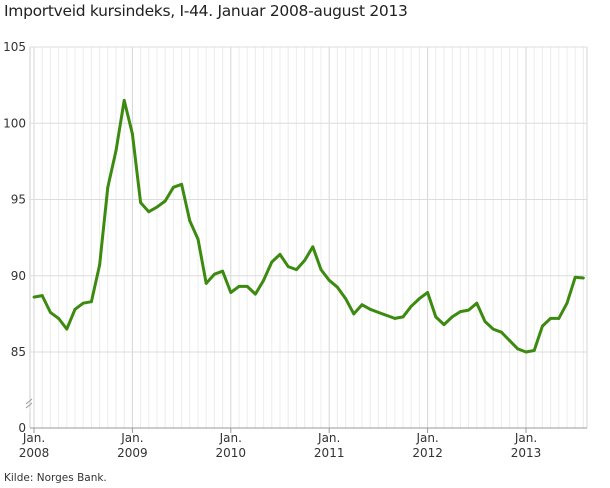  I want to click on x-tick-year: 2010, so click(231, 453).